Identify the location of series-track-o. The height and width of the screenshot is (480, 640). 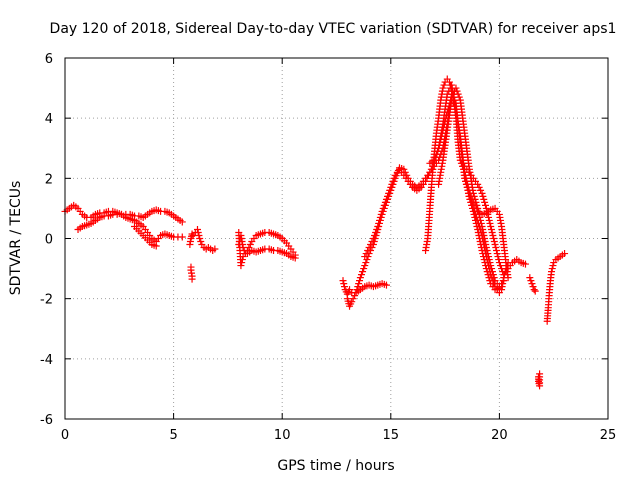
(556, 287).